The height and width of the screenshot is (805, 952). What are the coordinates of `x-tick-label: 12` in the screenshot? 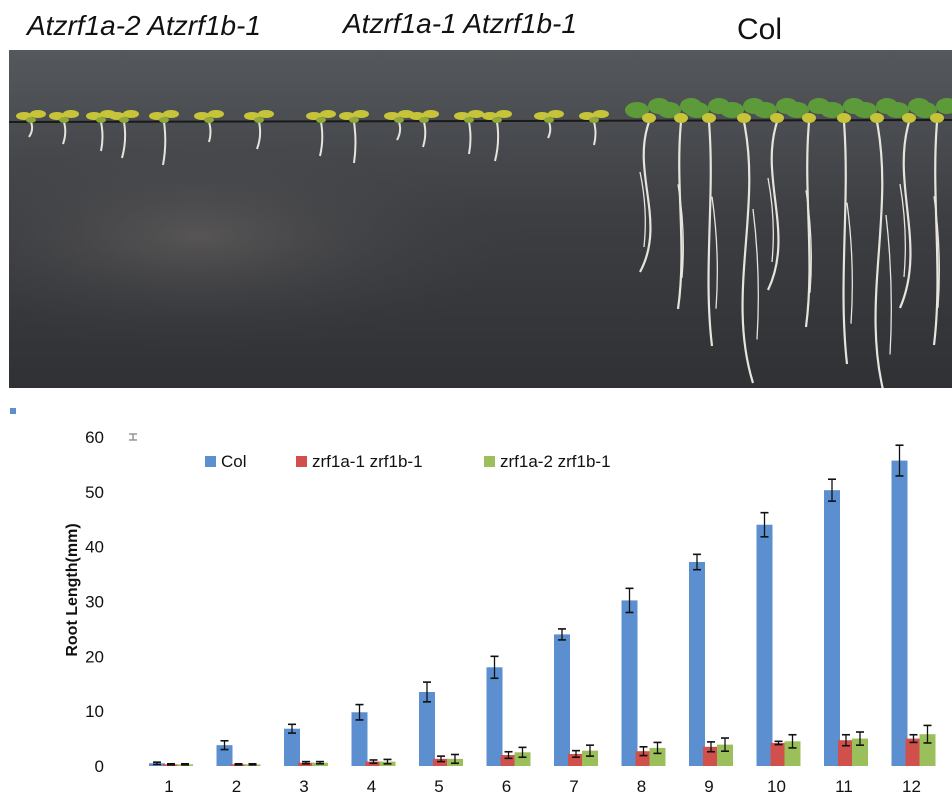 It's located at (911, 786).